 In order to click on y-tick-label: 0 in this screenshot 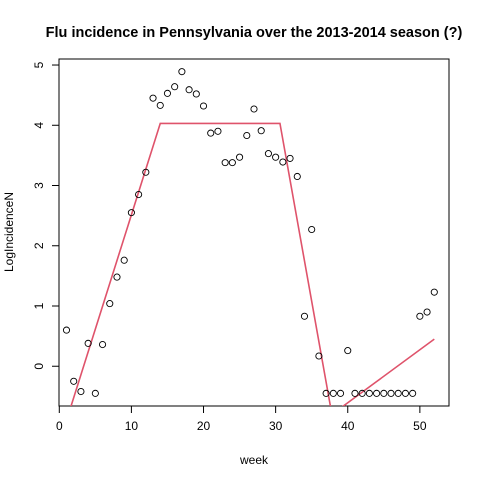, I will do `click(39, 366)`.